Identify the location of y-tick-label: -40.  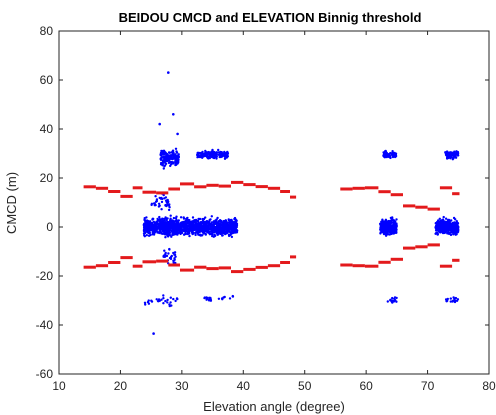
(45, 325).